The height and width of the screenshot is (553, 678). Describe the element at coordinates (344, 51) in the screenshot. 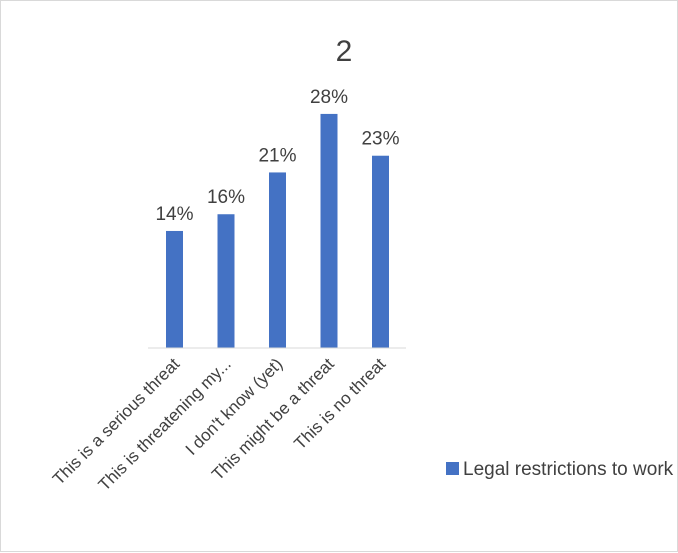

I see `chart-title: 2` at that location.